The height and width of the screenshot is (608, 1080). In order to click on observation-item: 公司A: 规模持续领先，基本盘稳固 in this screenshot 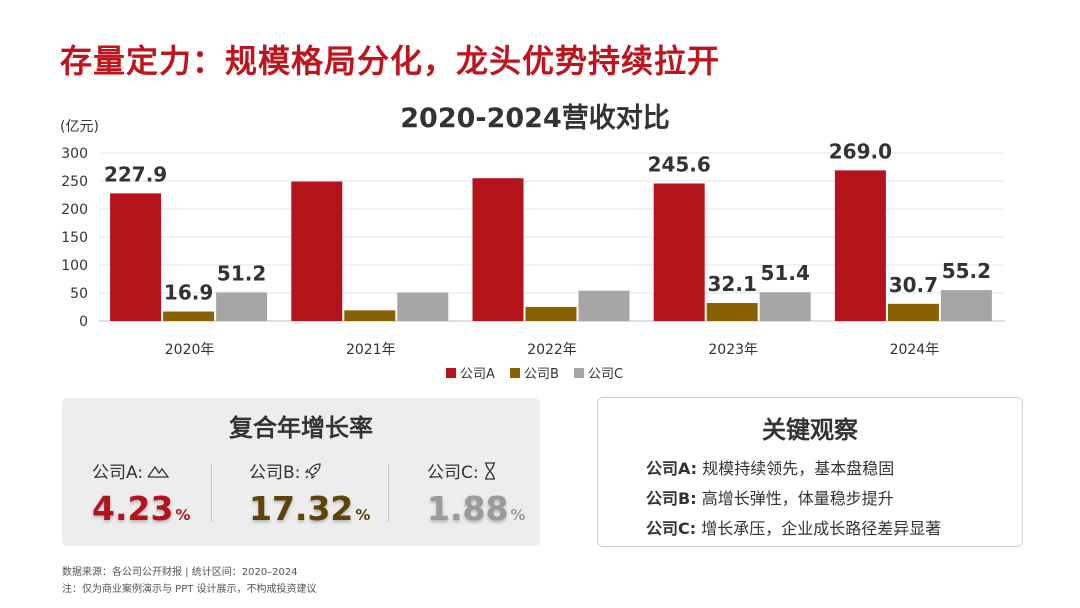, I will do `click(770, 467)`.